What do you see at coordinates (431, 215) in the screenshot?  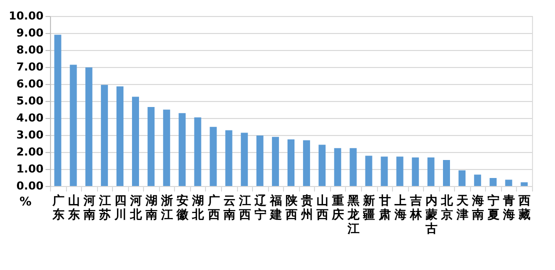 I see `x-tick-label: 内蒙古` at bounding box center [431, 215].